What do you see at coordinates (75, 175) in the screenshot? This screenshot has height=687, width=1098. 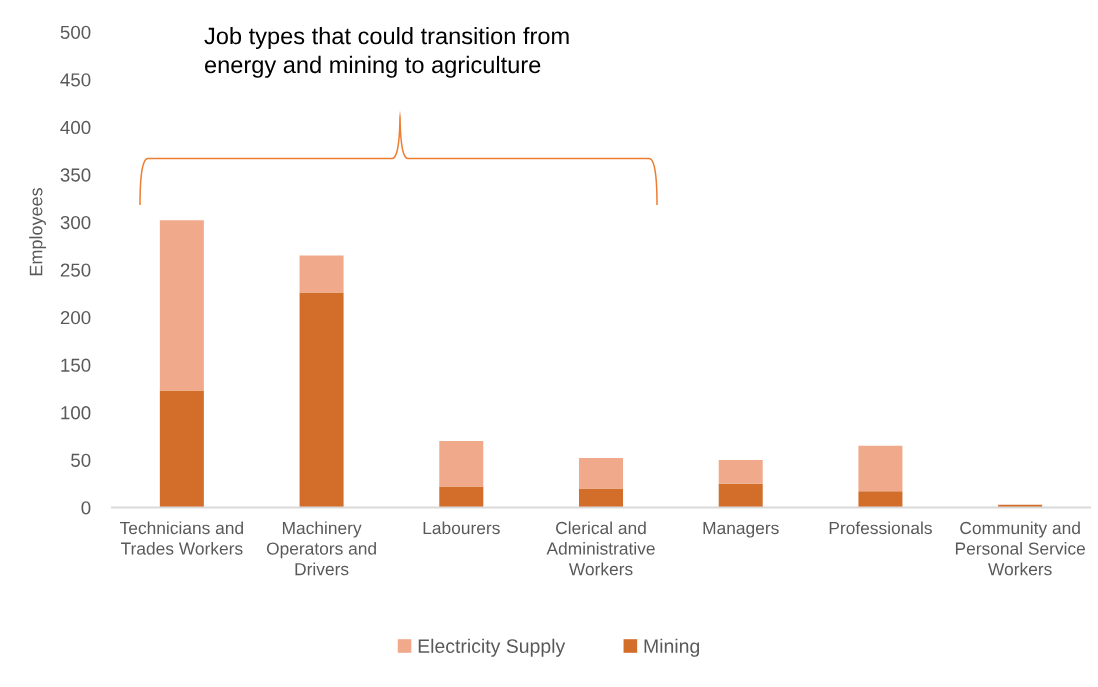 I see `y-tick-label: 350` at bounding box center [75, 175].